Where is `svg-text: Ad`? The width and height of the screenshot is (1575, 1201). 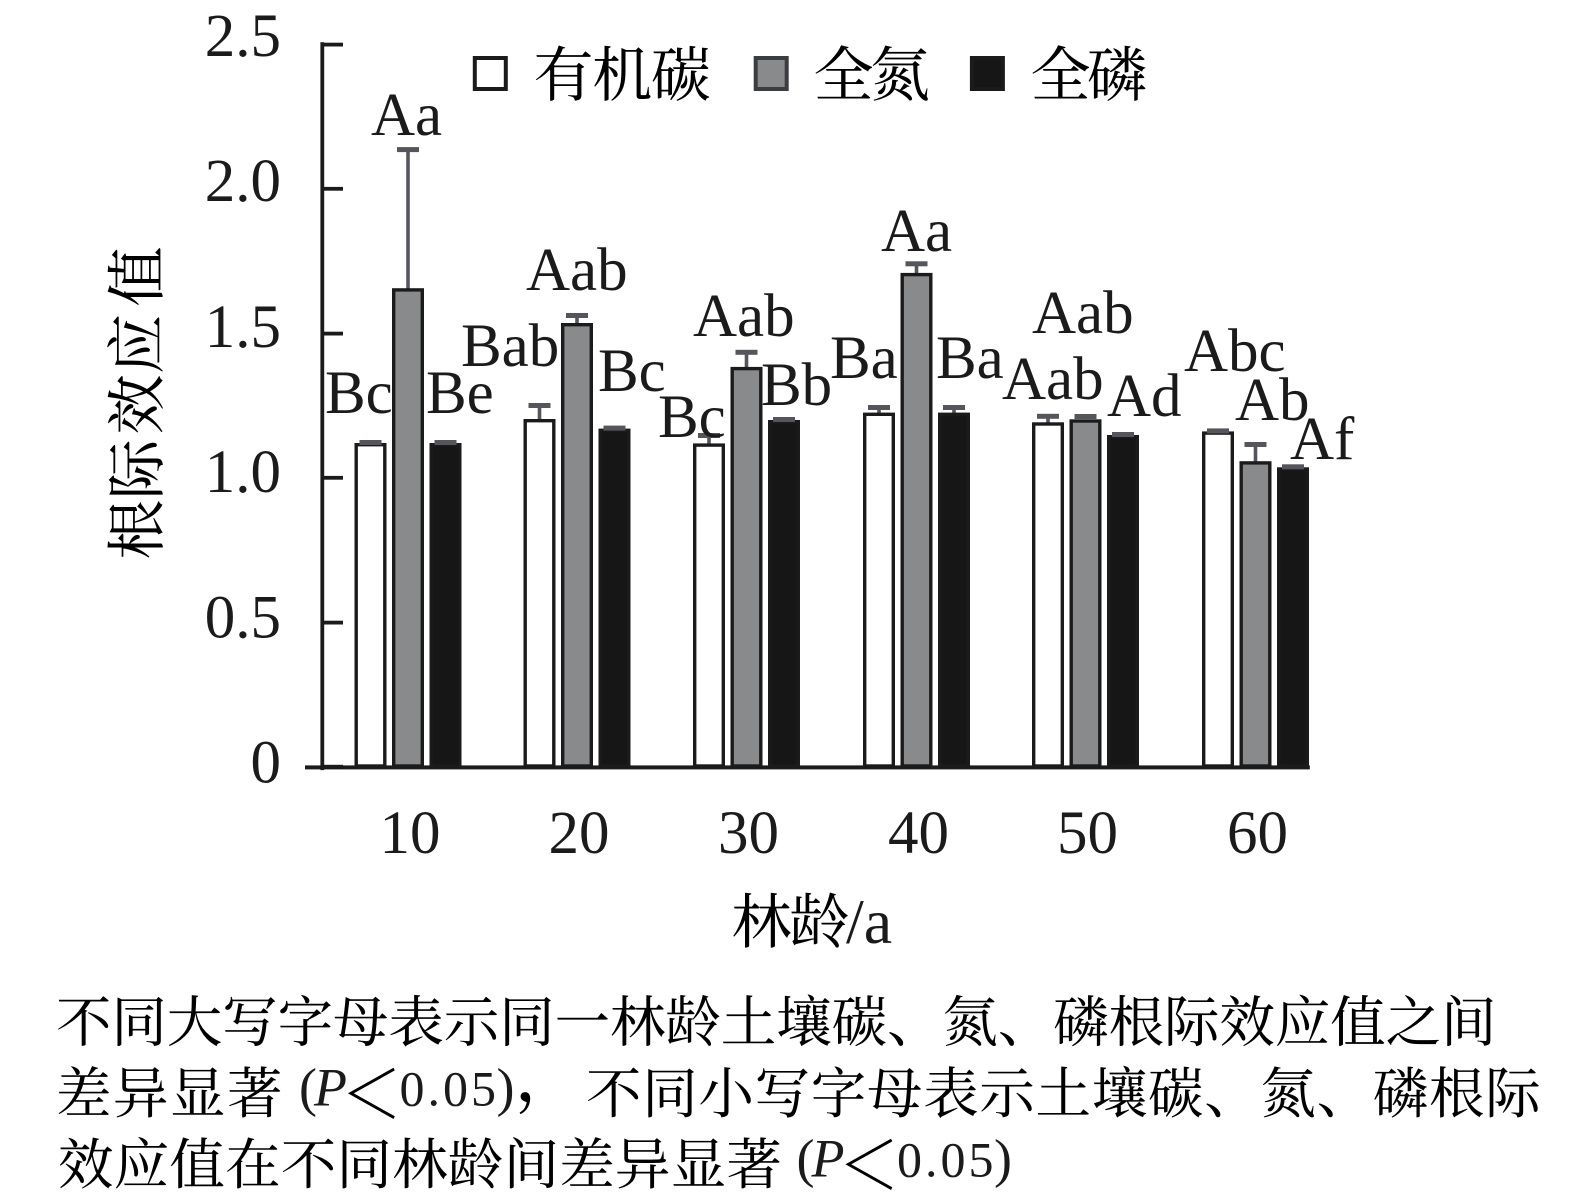
svg-text: Ad is located at coordinates (1144, 396).